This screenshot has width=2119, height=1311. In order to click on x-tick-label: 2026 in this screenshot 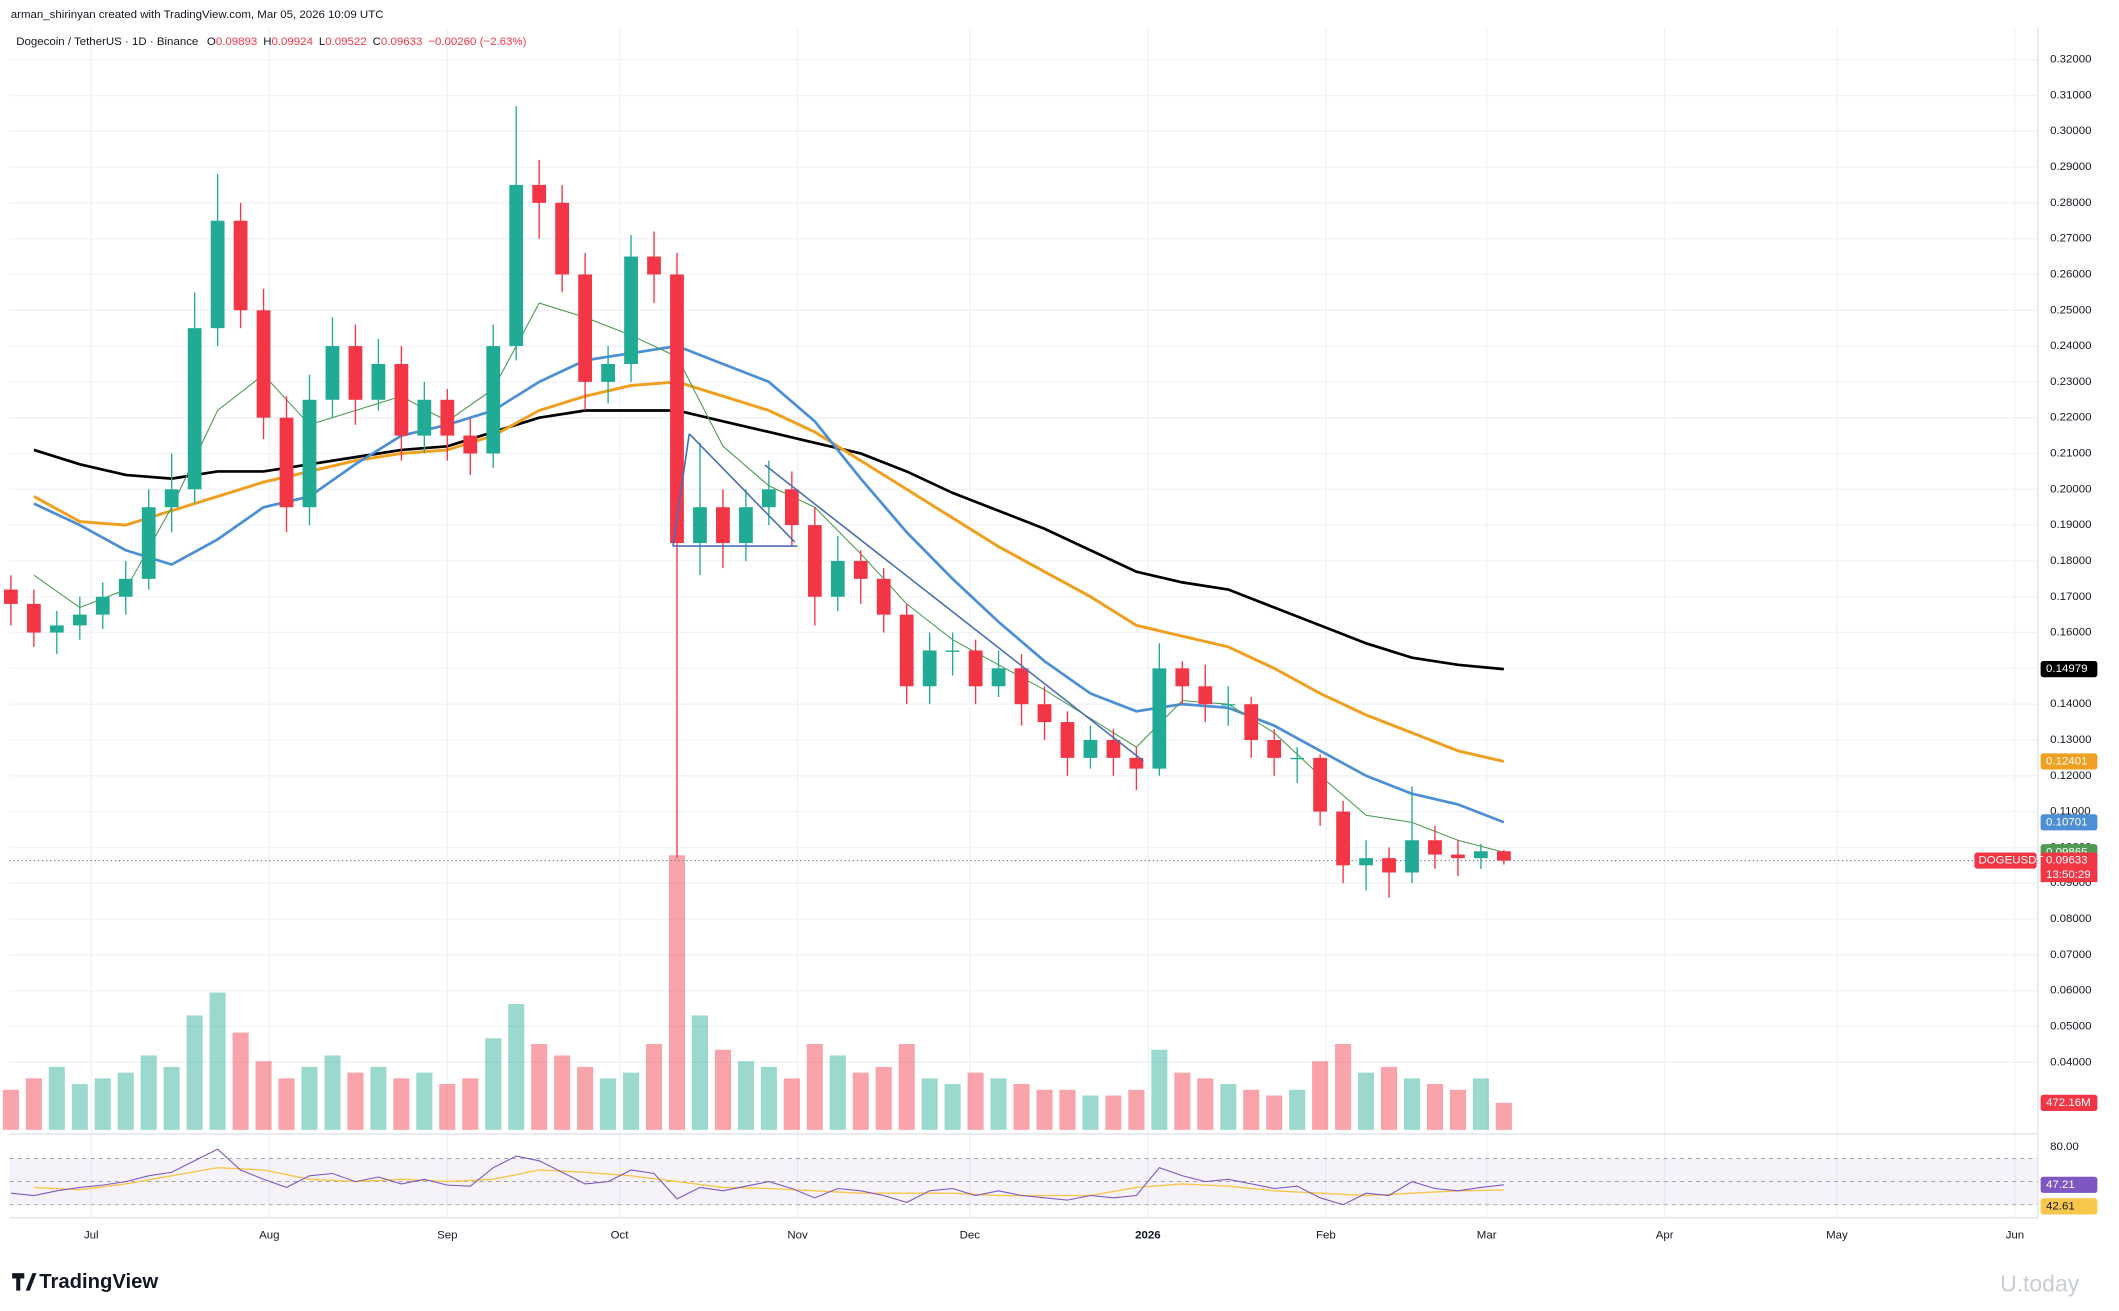, I will do `click(1148, 1235)`.